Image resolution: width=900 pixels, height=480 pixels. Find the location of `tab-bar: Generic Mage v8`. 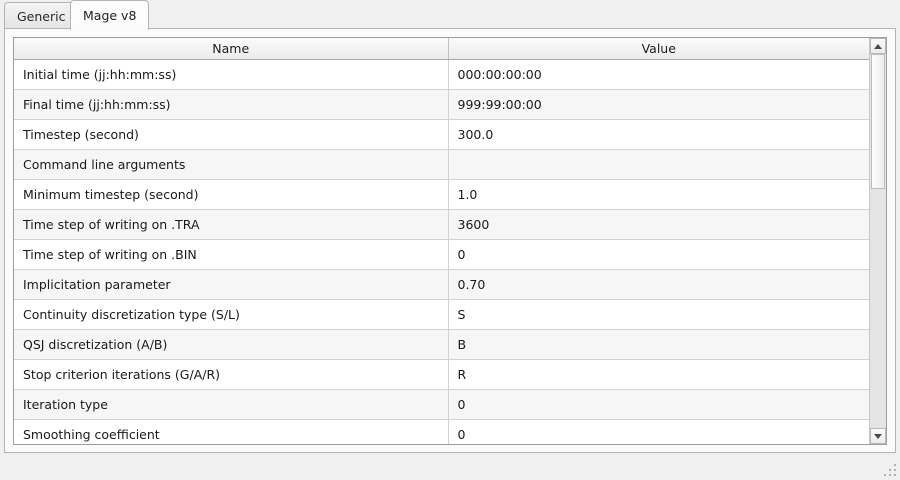

tab-bar: Generic Mage v8 is located at coordinates (450, 15).